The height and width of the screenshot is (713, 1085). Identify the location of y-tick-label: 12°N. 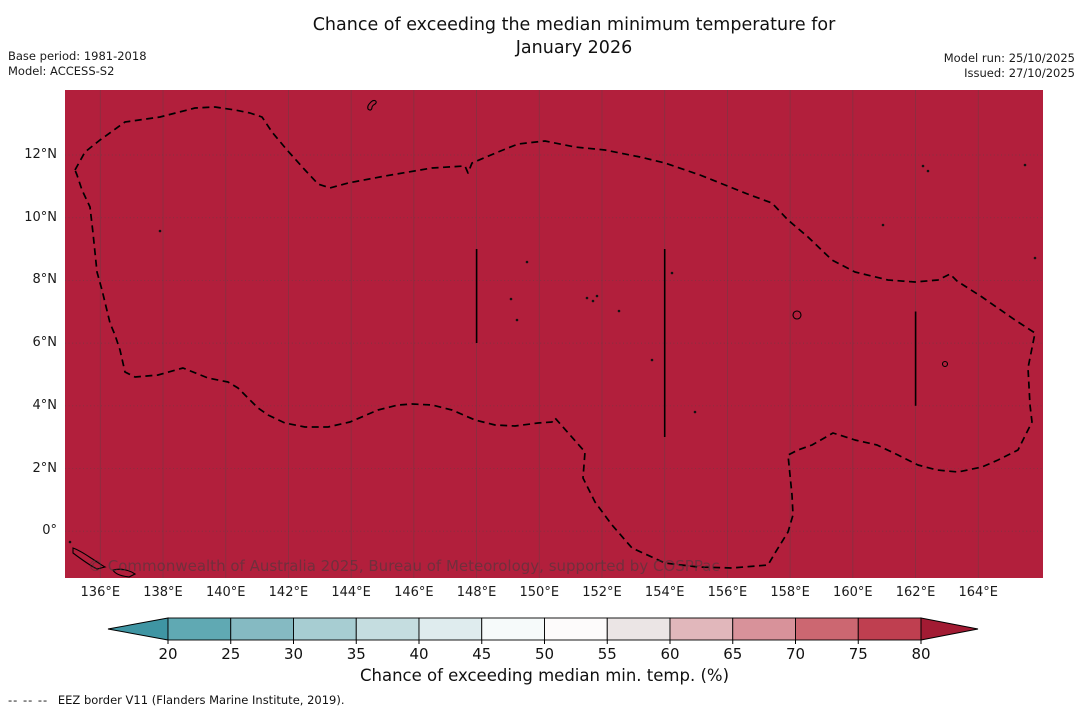
(40, 154).